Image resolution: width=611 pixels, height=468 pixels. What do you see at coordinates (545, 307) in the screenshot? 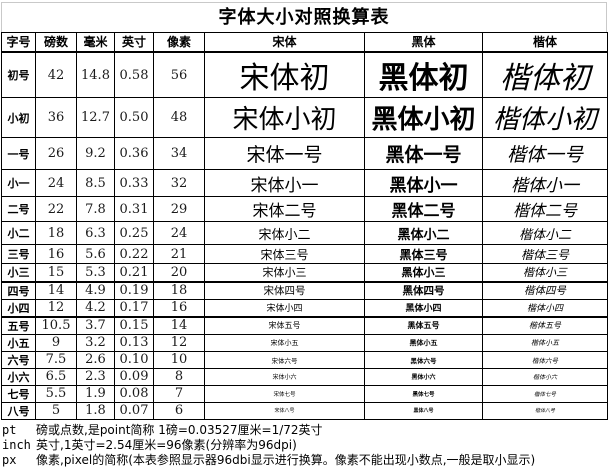
I see `cell-kai: 楷体小四` at bounding box center [545, 307].